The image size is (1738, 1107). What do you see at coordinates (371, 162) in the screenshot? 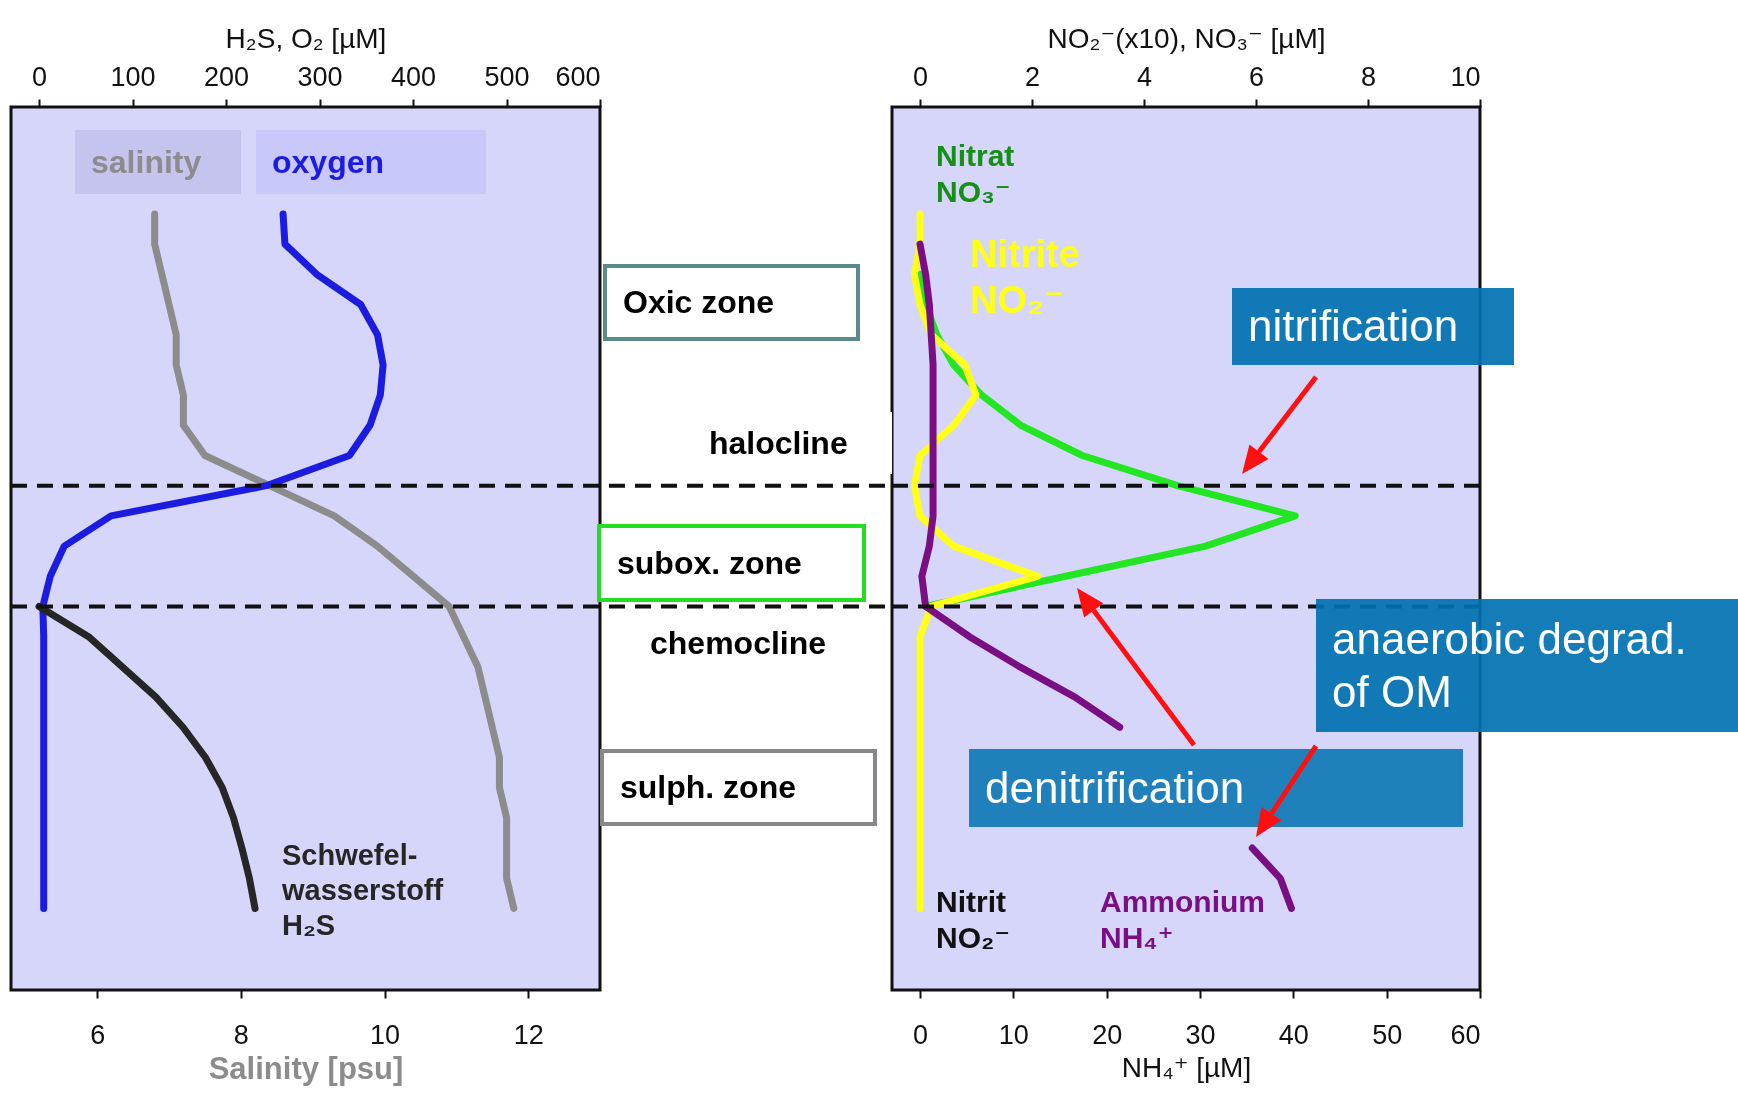
I see `series-label: oxygen` at bounding box center [371, 162].